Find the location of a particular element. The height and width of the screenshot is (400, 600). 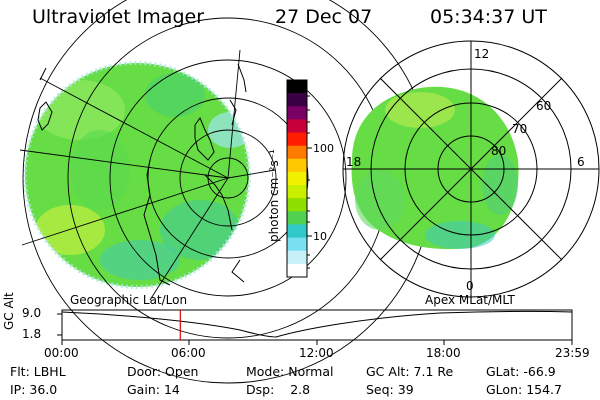

altitude-timeline is located at coordinates (315, 327).